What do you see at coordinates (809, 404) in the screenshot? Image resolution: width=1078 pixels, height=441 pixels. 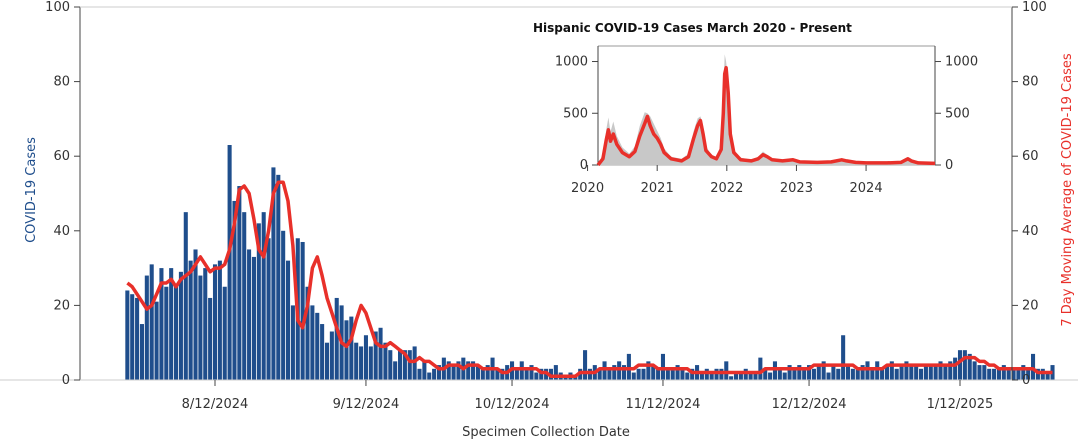 I see `x-tick-label: 12/12/2024` at bounding box center [809, 404].